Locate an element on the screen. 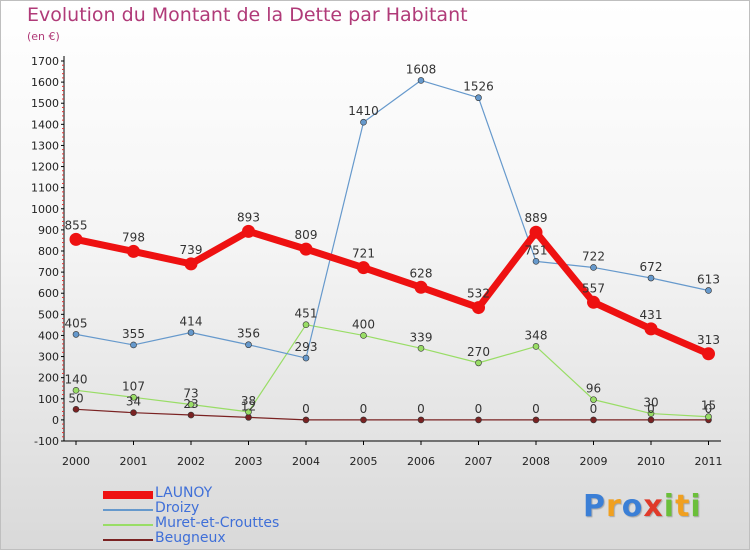  x-tick-label: 2005 is located at coordinates (364, 461).